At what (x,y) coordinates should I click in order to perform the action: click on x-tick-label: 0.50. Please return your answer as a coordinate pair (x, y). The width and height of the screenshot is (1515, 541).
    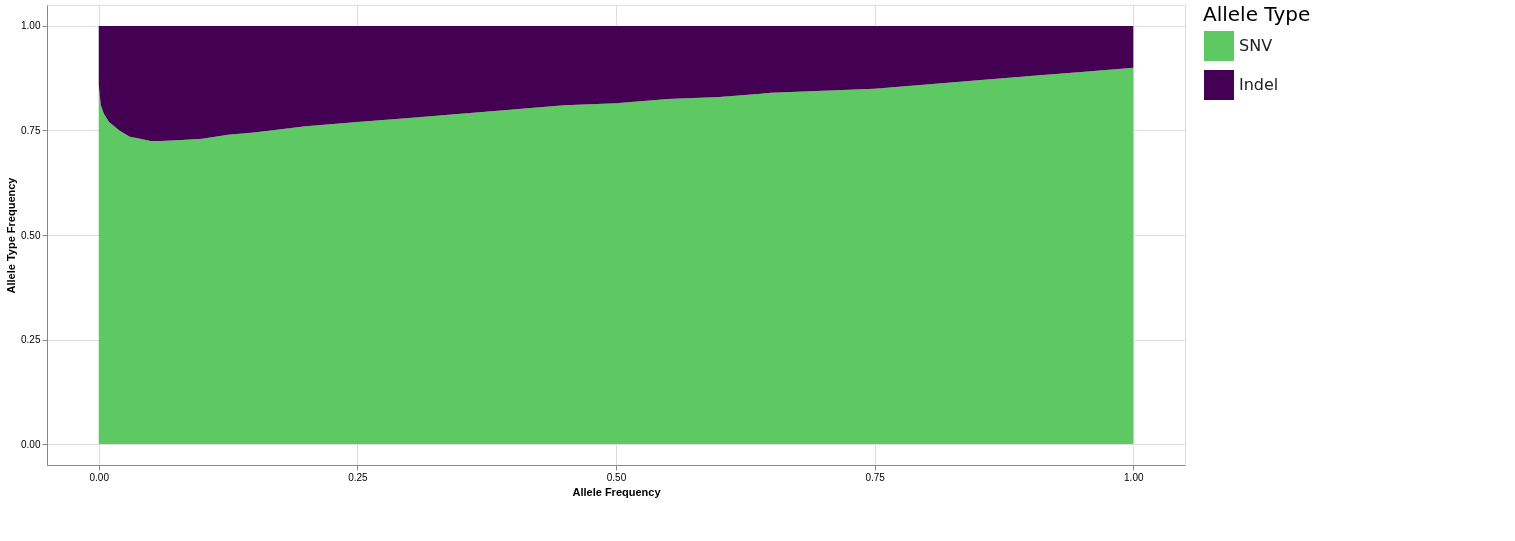
    Looking at the image, I should click on (616, 477).